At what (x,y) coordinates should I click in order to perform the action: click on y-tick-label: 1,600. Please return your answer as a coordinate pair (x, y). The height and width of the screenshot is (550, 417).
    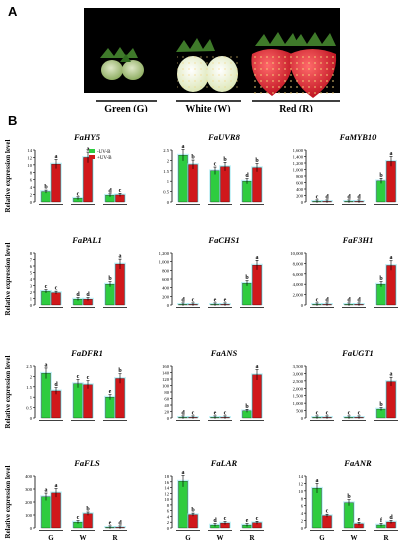
    Looking at the image, I should click on (298, 151).